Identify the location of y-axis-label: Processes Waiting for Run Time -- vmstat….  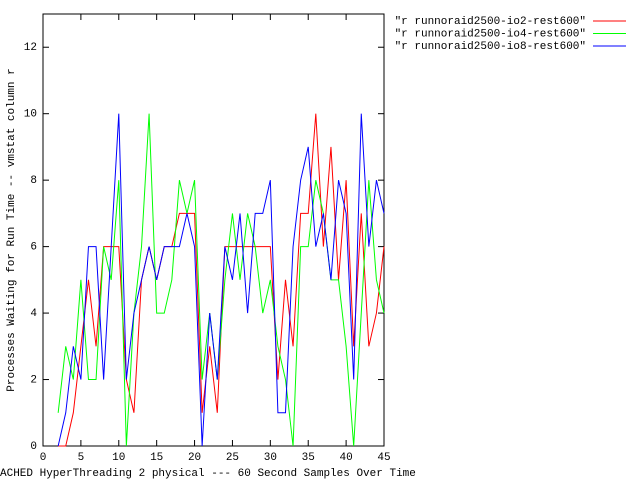
(12, 229).